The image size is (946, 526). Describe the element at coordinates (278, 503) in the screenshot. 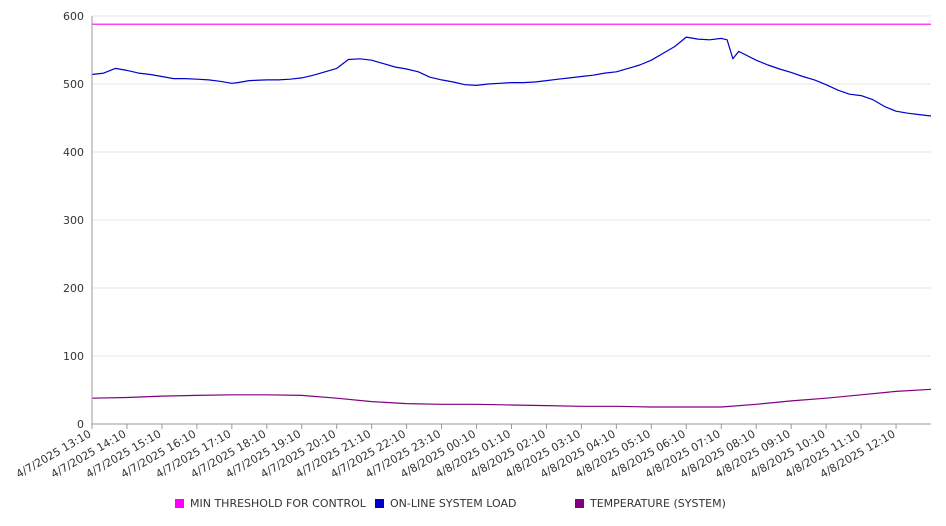

I see `legend-label: MIN THRESHOLD FOR CONTROL` at that location.